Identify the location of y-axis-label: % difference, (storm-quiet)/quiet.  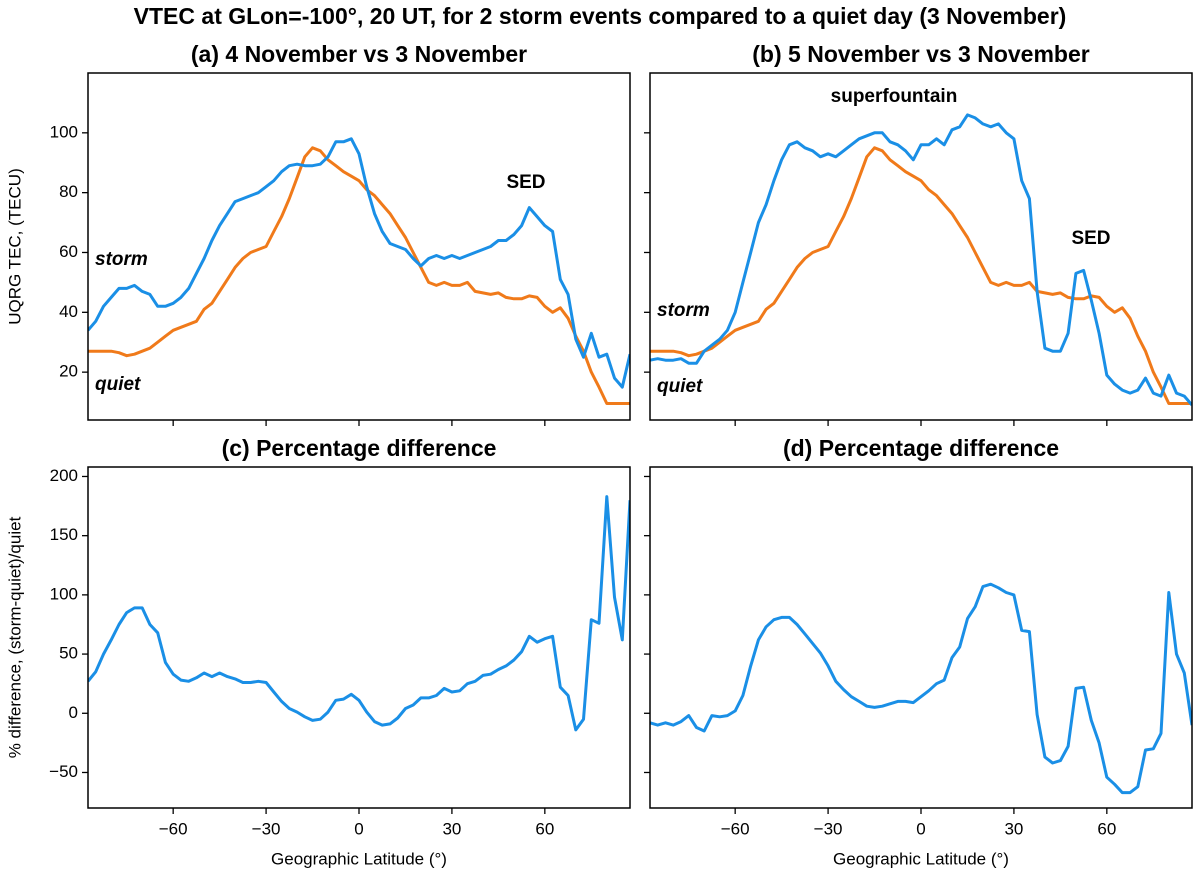
(14, 637).